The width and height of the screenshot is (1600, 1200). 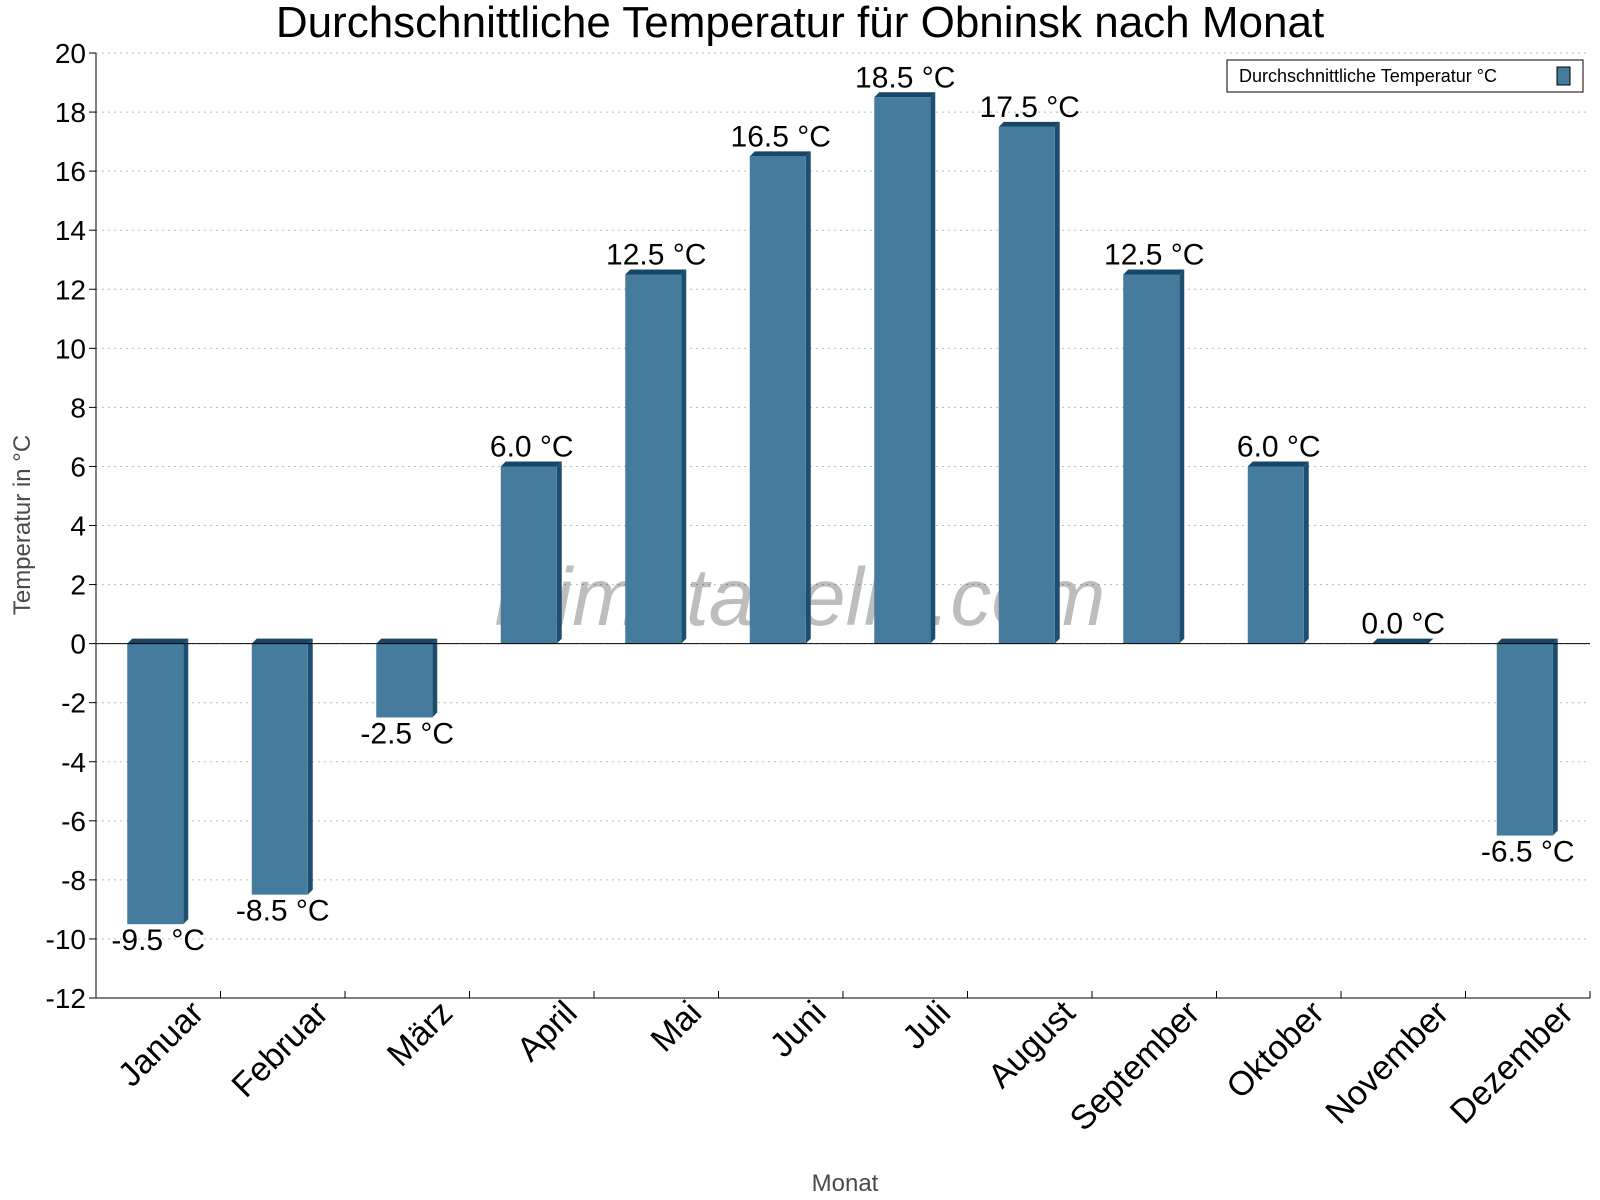 What do you see at coordinates (73, 821) in the screenshot?
I see `y-tick-label: -6` at bounding box center [73, 821].